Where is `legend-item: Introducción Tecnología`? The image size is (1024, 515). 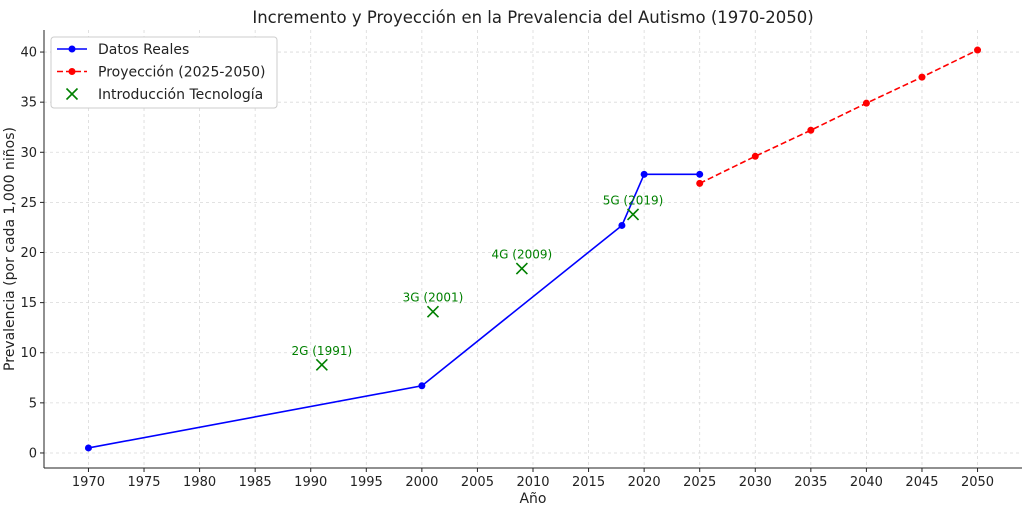
legend-item: Introducción Tecnología is located at coordinates (164, 95).